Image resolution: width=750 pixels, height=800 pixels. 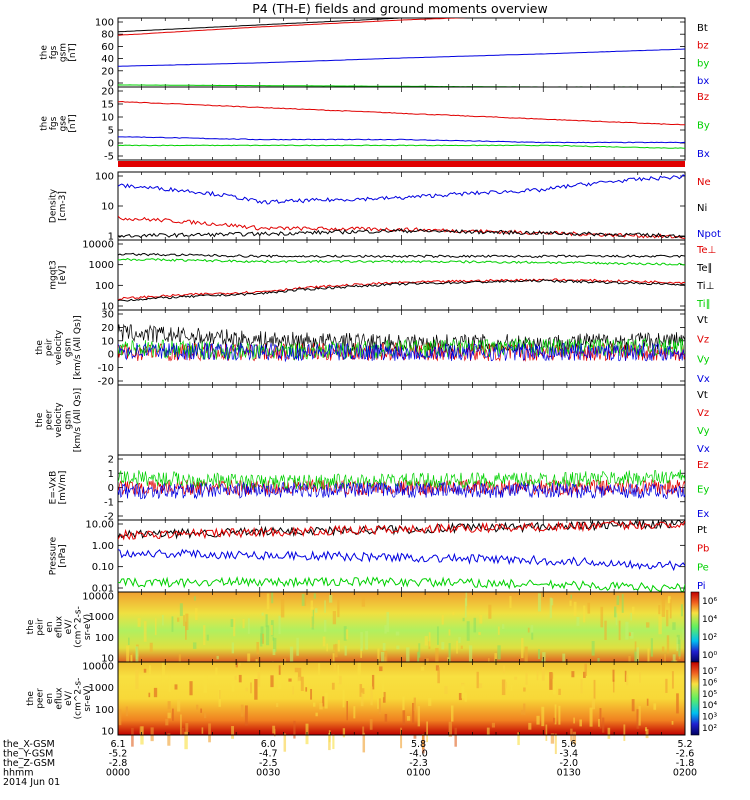 I want to click on x-axis-value: 0130, so click(x=569, y=773).